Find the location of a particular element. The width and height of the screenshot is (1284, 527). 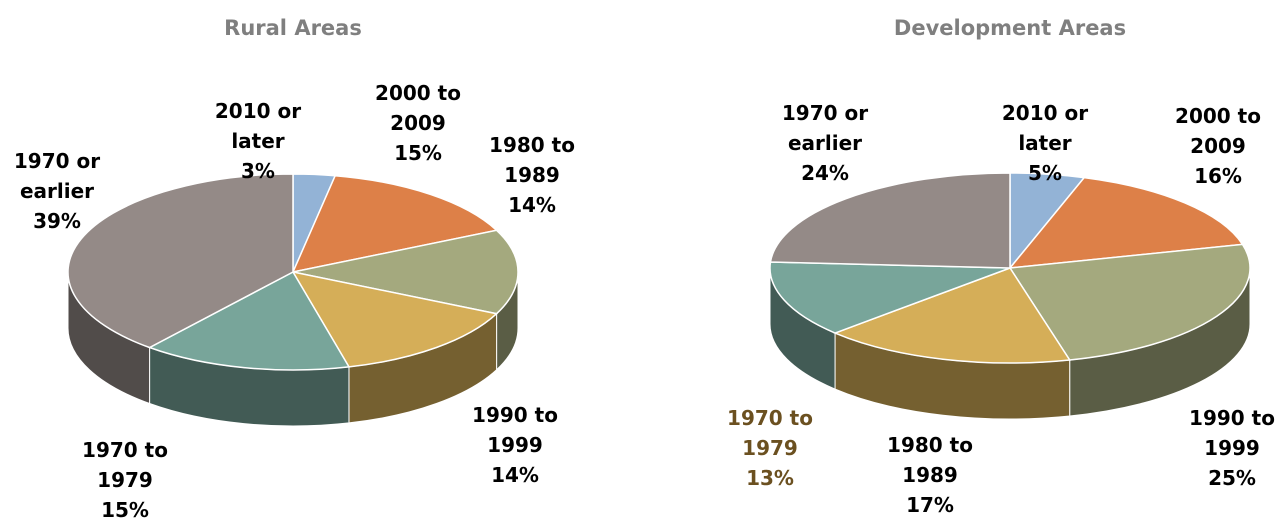

slice-value: 39% is located at coordinates (57, 221).